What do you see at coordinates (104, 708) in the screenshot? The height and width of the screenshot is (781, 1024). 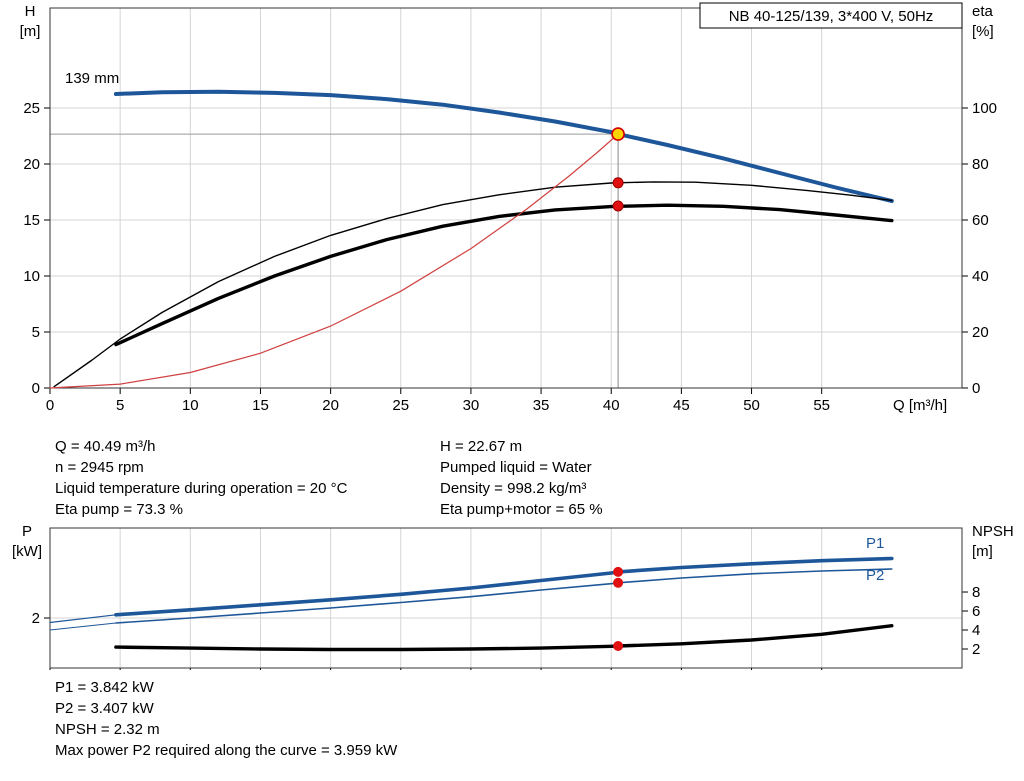 I see `info-line-p2: P2 = 3.407 kW` at bounding box center [104, 708].